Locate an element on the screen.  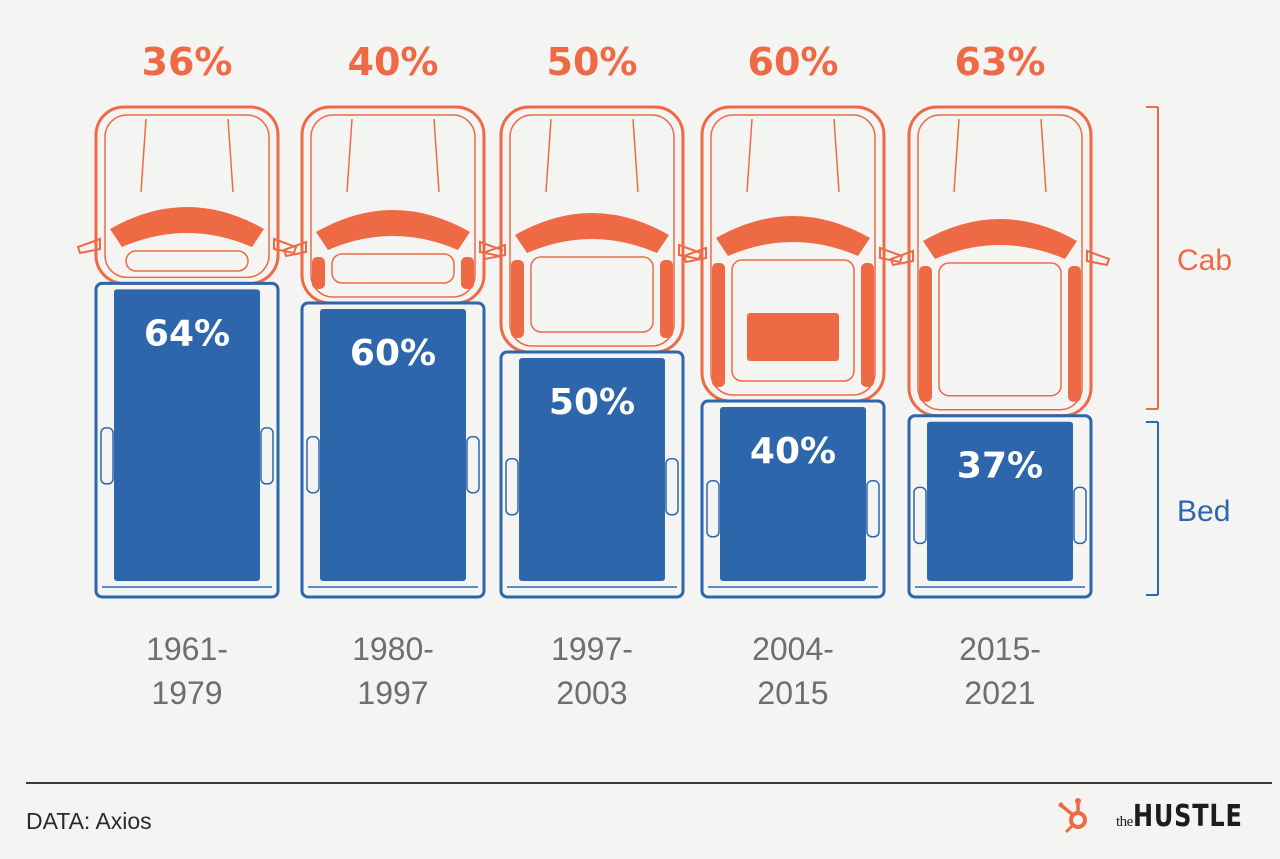
period-label-line: 2015- is located at coordinates (1000, 649).